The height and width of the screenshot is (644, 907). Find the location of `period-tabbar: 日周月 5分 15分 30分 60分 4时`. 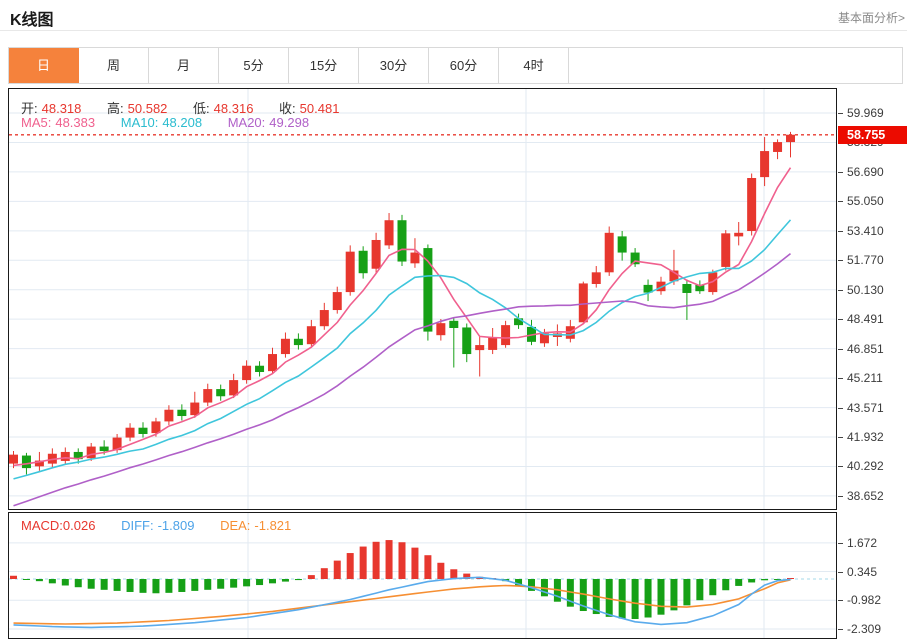

period-tabbar: 日周月 5分 15分 30分 60分 4时 is located at coordinates (455, 65).